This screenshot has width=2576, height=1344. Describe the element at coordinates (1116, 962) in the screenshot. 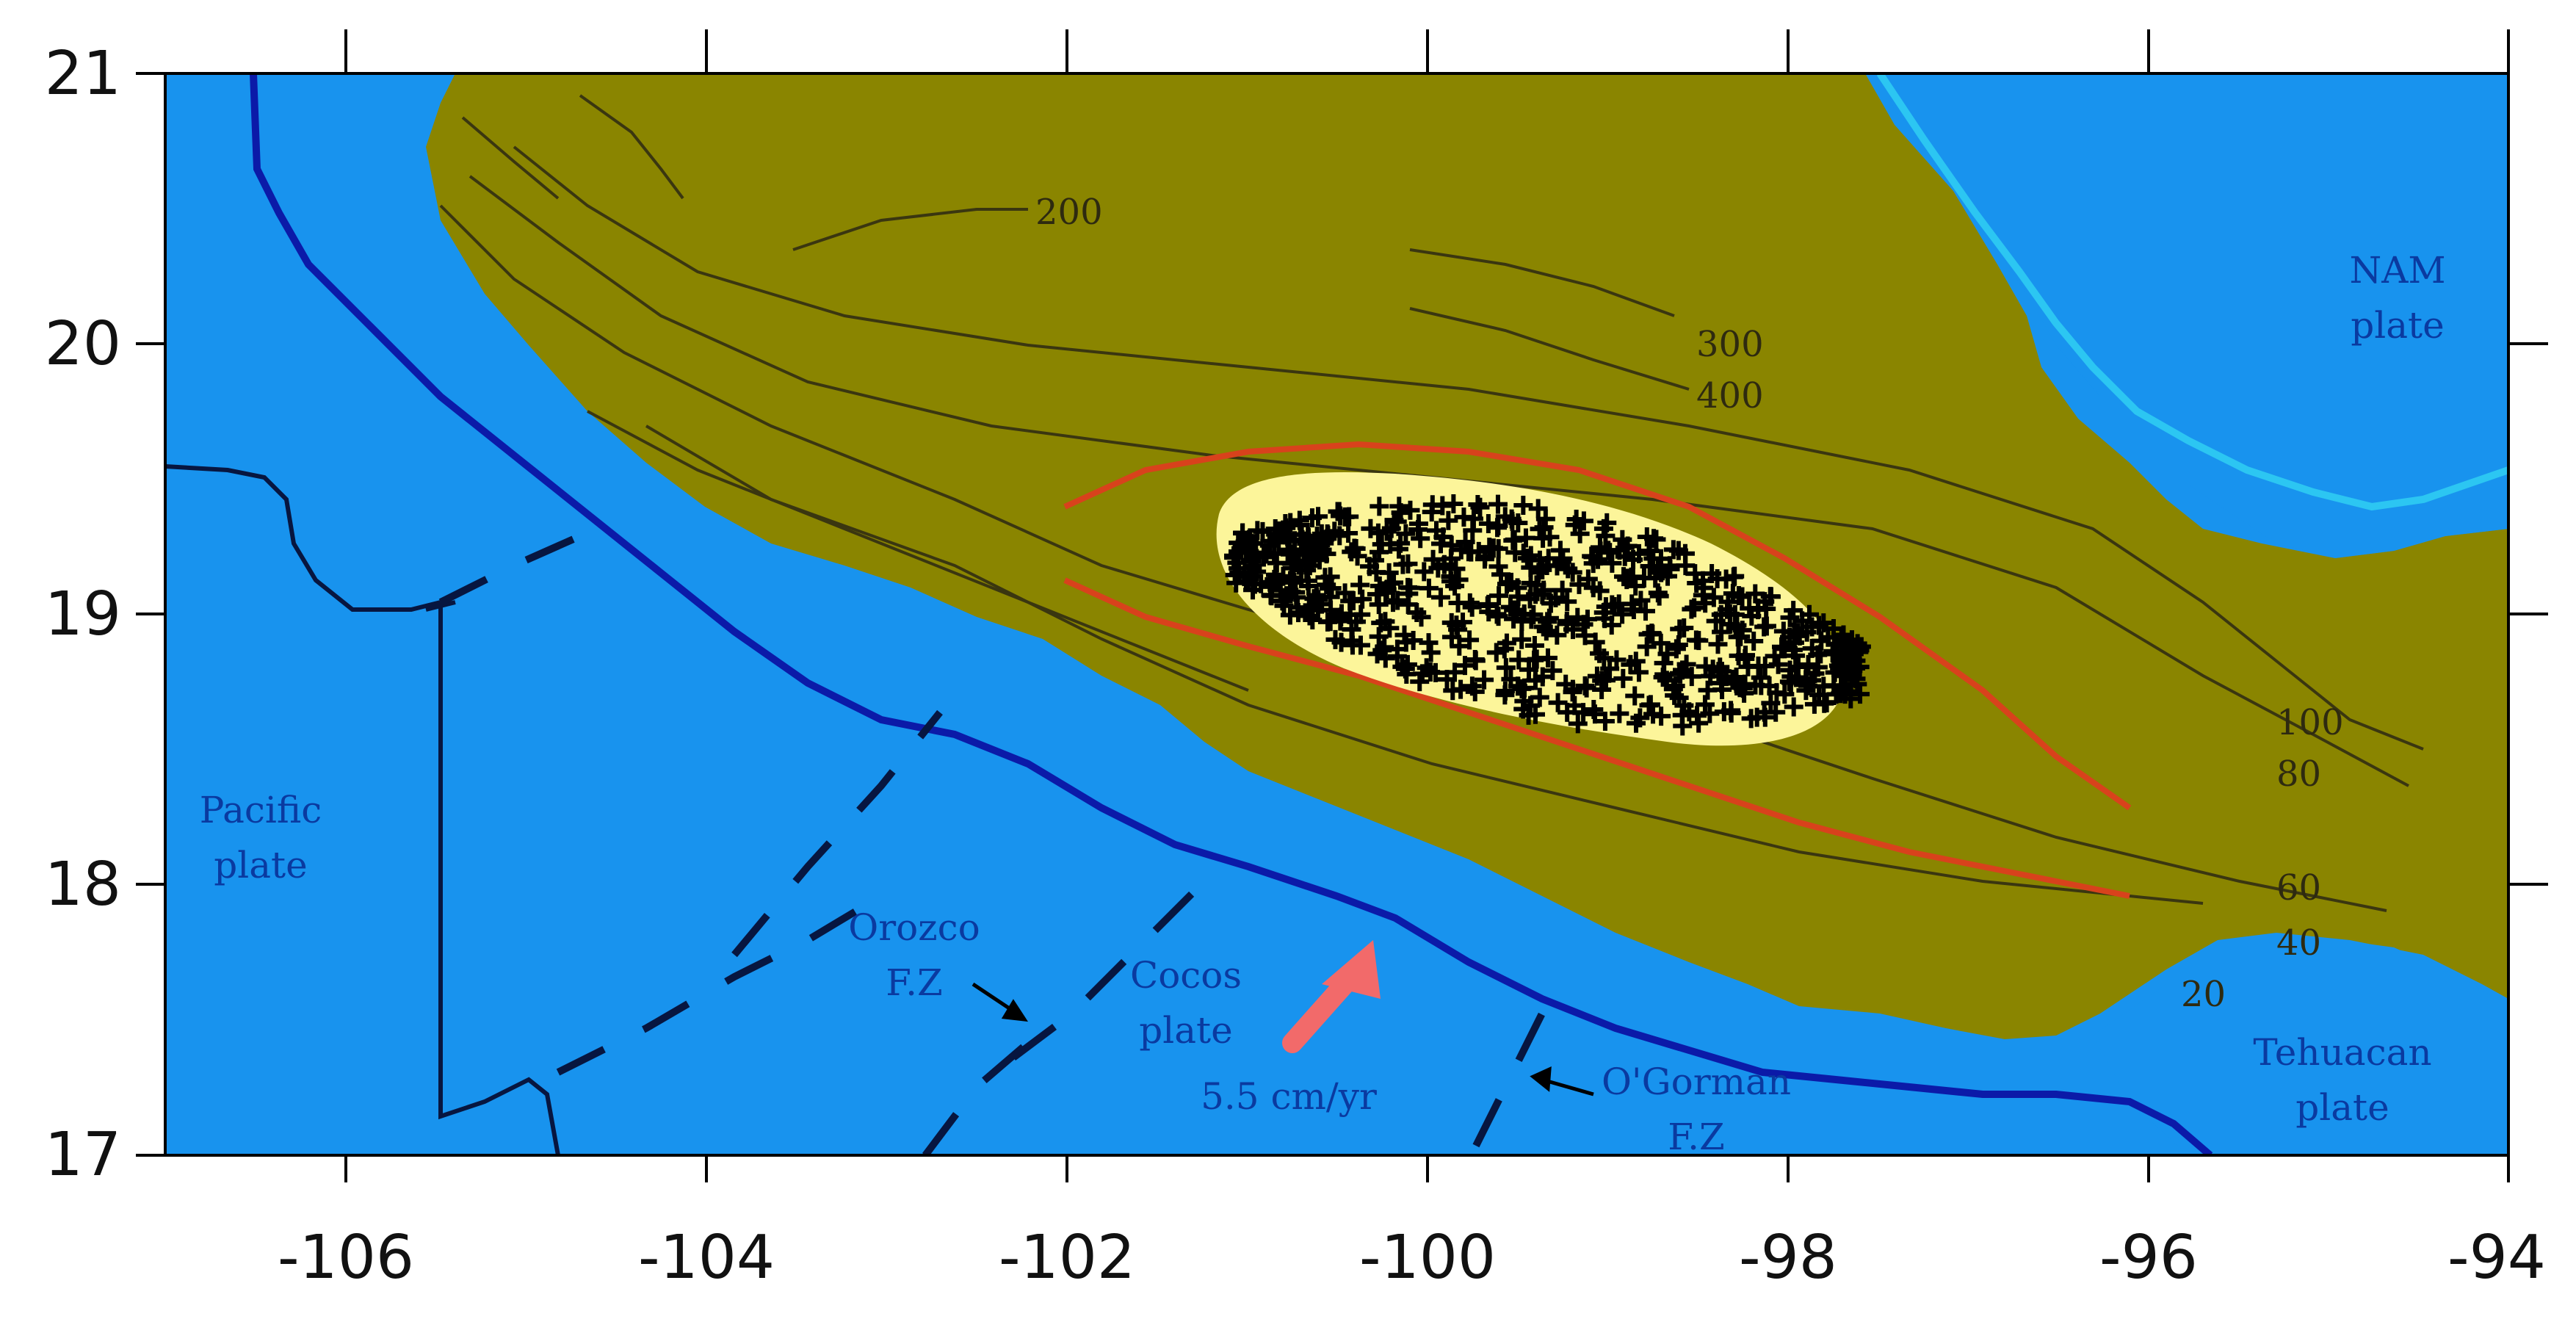

I see `cocos-fz-line` at that location.